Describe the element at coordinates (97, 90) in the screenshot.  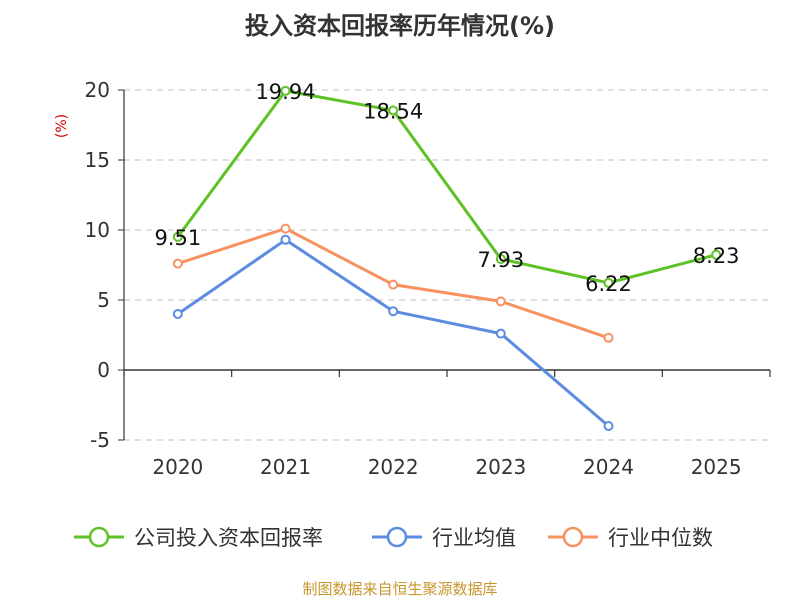
I see `y-tick-label: 20` at that location.